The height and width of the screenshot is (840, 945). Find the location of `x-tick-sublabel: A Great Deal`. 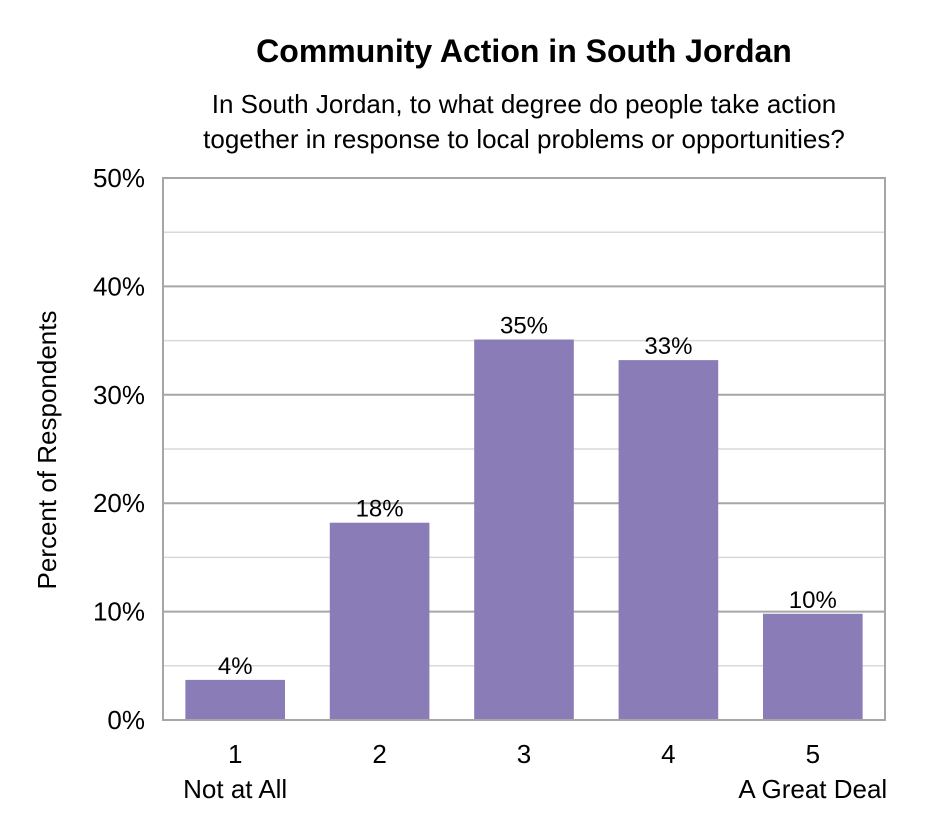

x-tick-sublabel: A Great Deal is located at coordinates (812, 789).